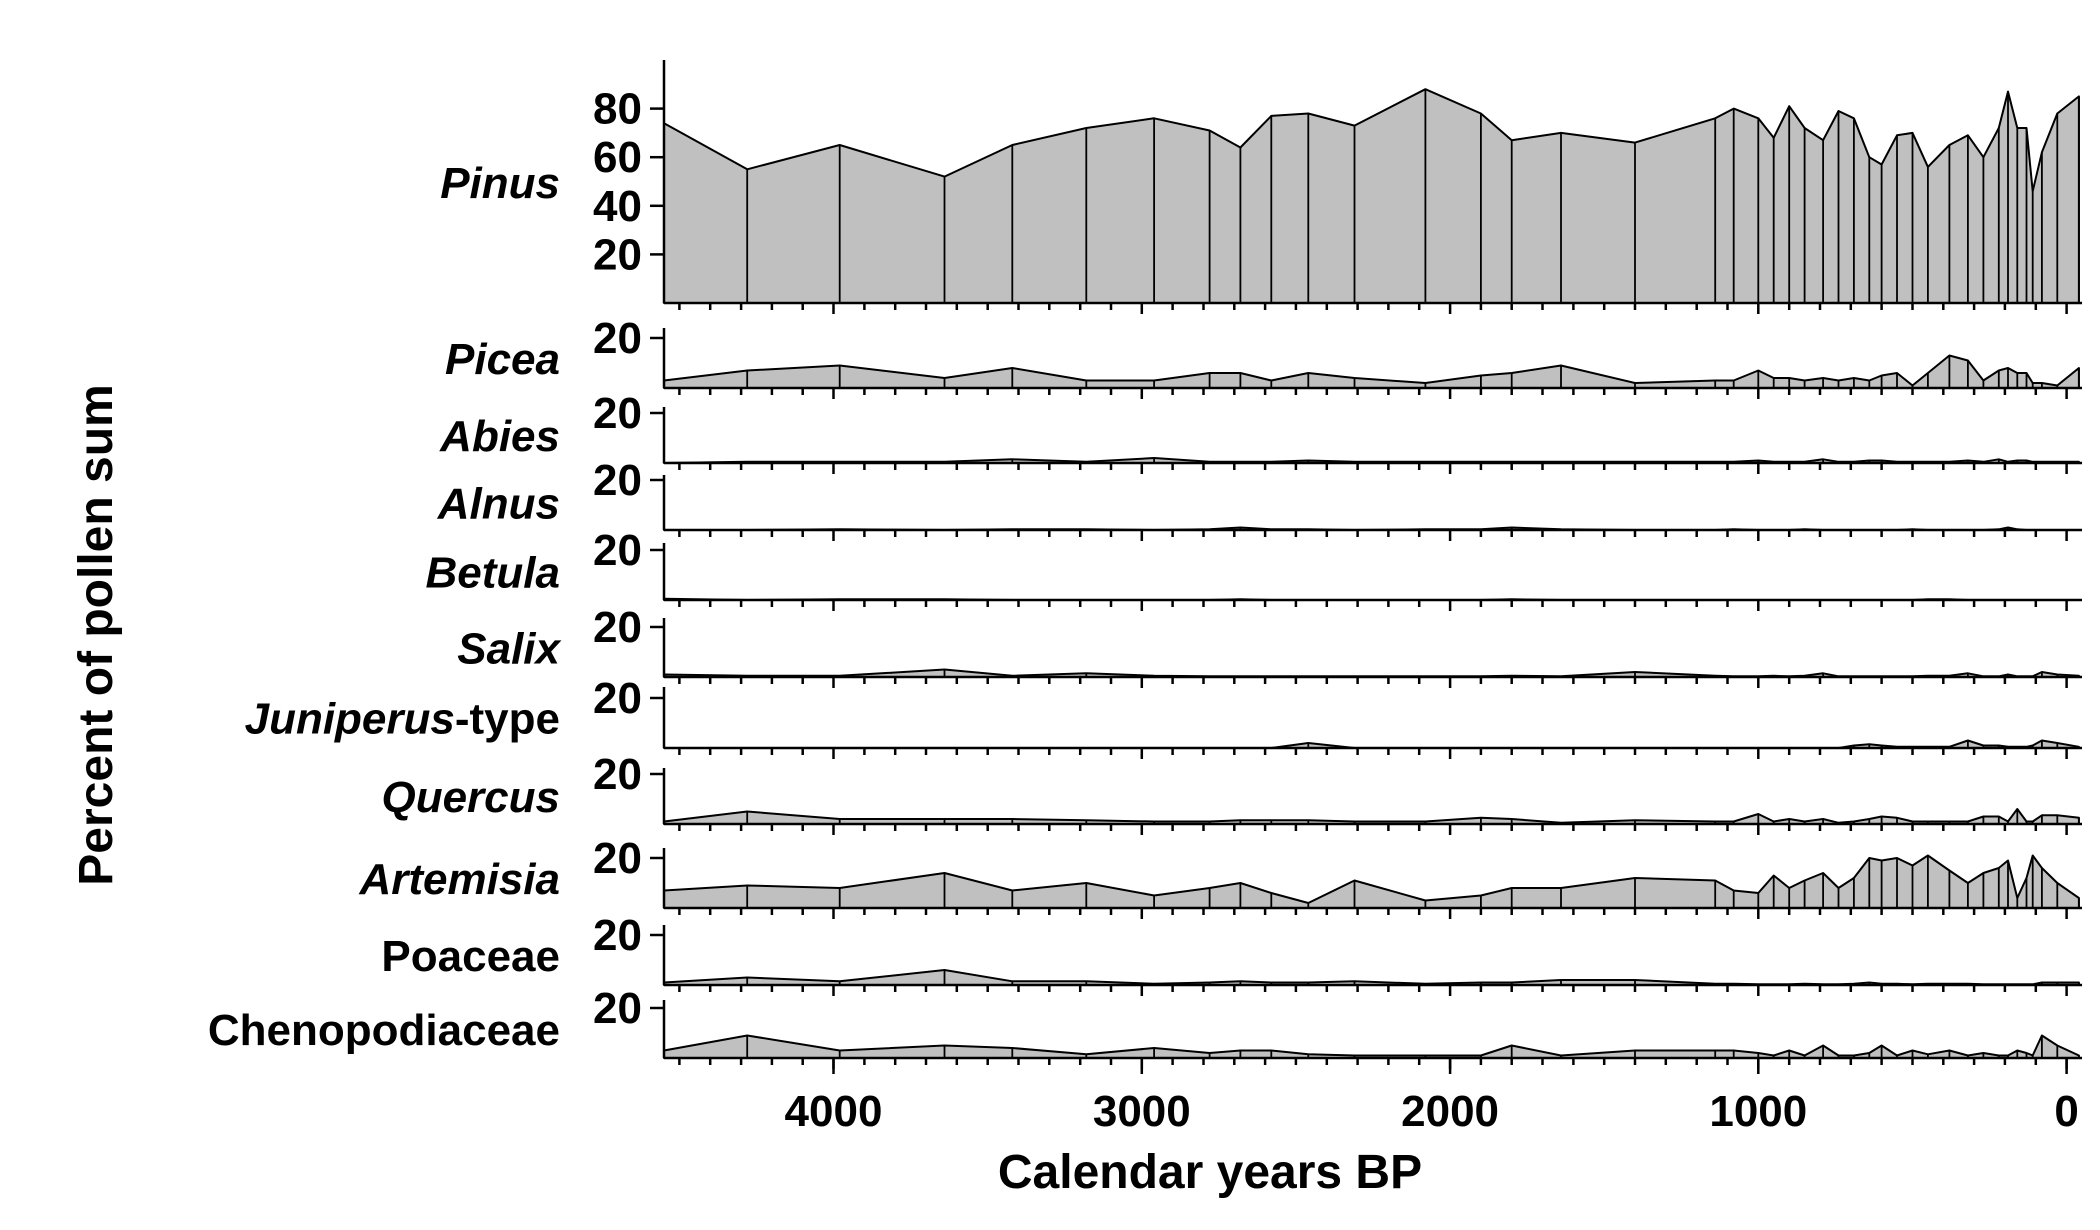 The image size is (2100, 1230). I want to click on taxon-label-italic: Salix, so click(509, 649).